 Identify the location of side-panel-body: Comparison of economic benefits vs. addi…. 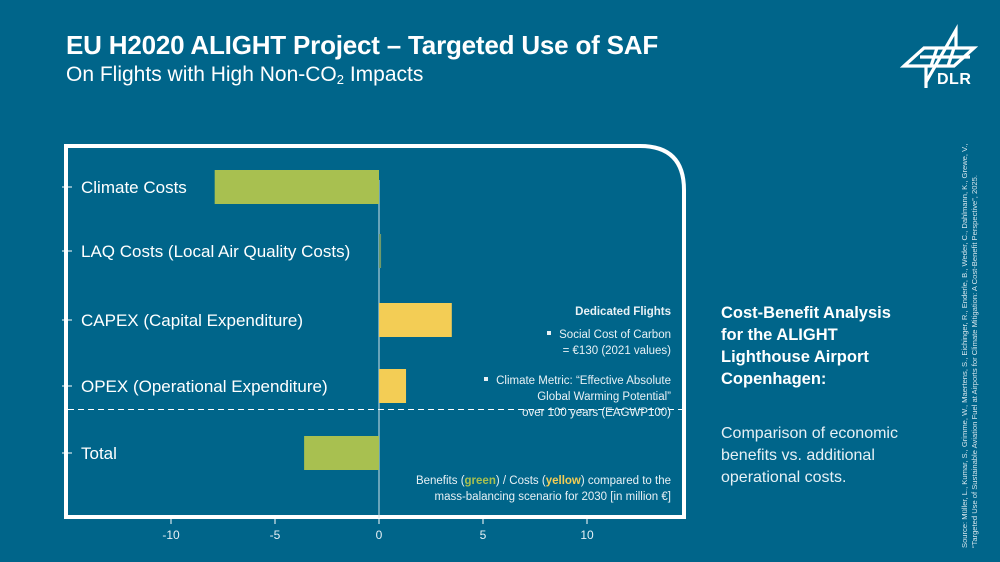
(809, 455).